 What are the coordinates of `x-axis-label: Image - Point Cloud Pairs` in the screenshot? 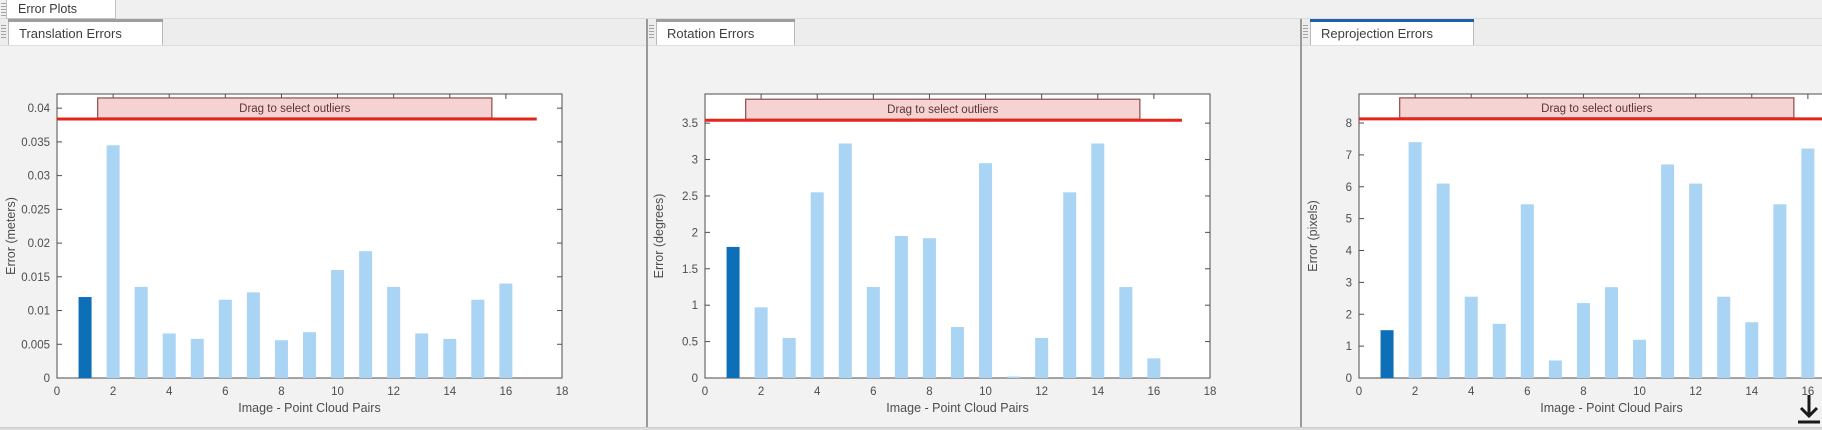 It's located at (309, 408).